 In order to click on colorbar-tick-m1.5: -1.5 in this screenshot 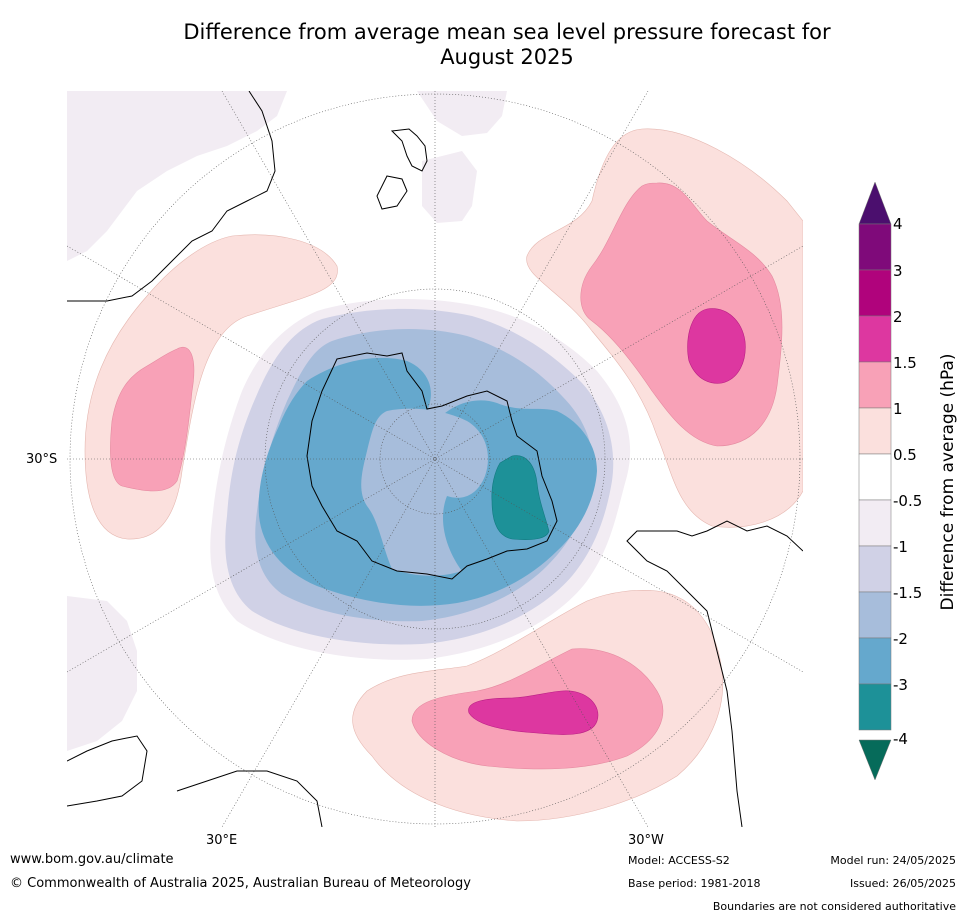, I will do `click(907, 593)`.